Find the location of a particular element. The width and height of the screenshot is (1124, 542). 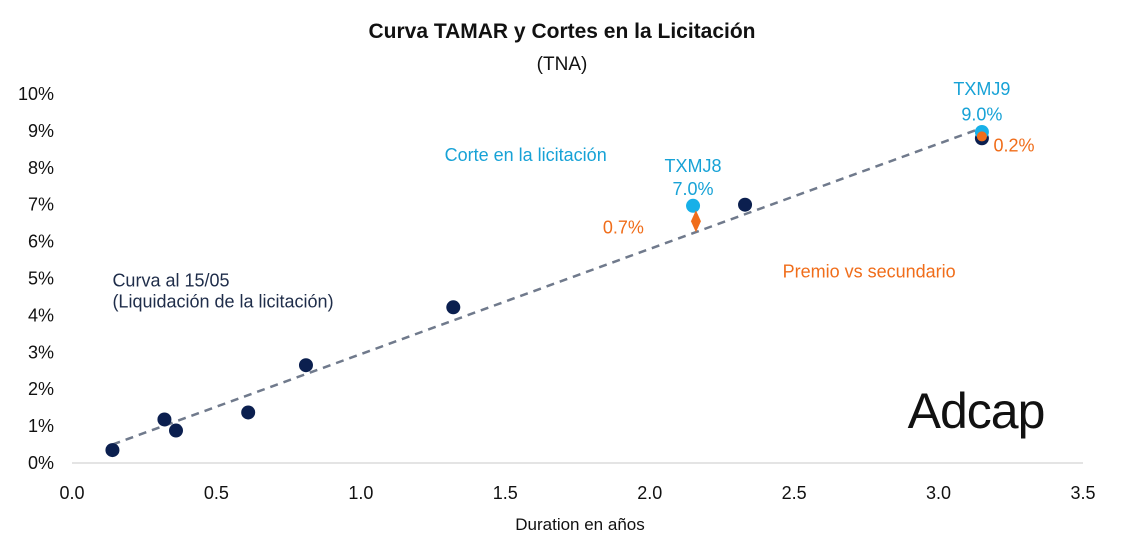

y-axis-ticks: 0% 1% 2% 3% 4% 5% 6% 7% 8% 9% 10% is located at coordinates (36, 278).